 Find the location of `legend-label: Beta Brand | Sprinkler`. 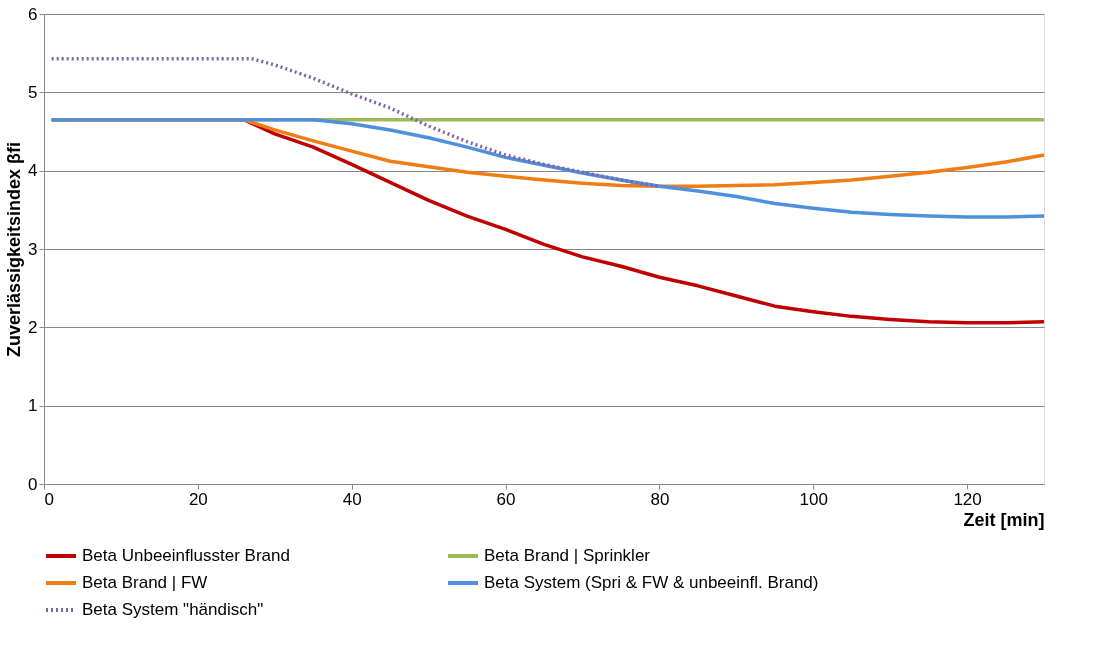

legend-label: Beta Brand | Sprinkler is located at coordinates (567, 555).